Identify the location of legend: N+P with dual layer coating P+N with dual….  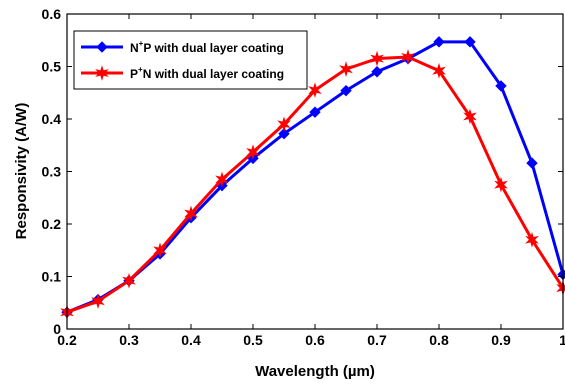
(190, 60).